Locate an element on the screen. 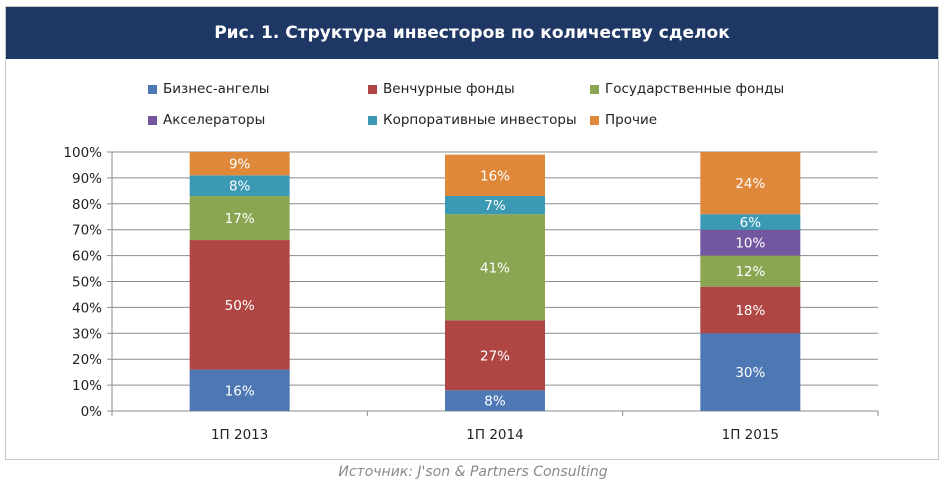  data-label: 50% is located at coordinates (240, 306).